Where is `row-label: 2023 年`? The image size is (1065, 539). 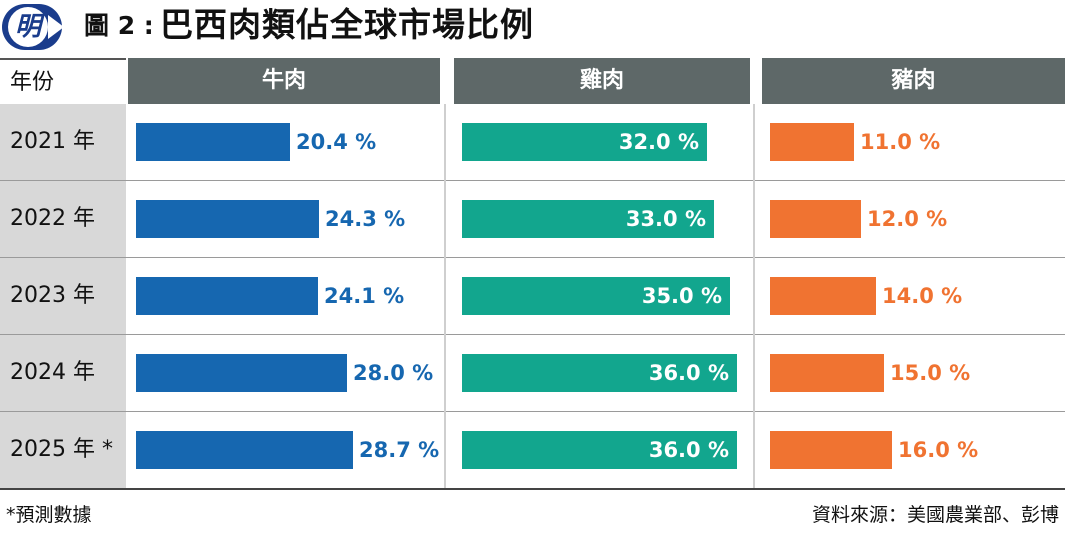
row-label: 2023 年 is located at coordinates (52, 295).